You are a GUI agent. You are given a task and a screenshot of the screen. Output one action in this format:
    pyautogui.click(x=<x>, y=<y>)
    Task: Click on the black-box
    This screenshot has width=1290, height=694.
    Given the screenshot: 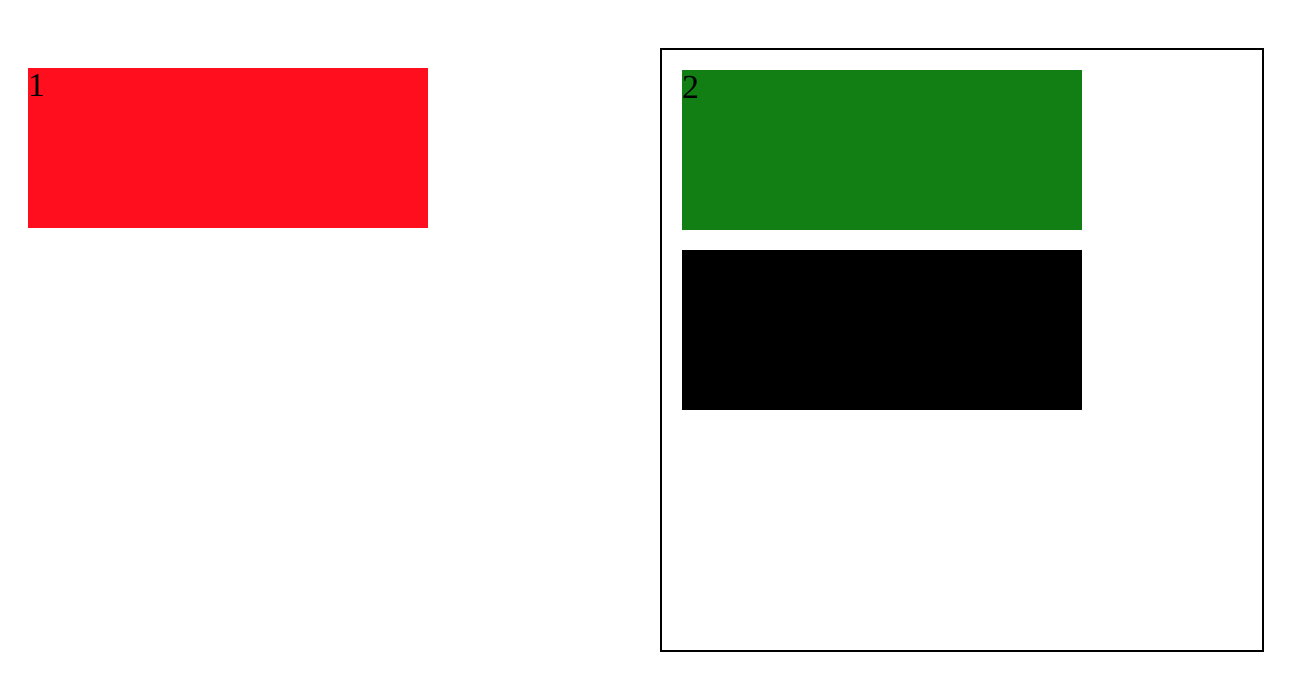 What is the action you would take?
    pyautogui.click(x=882, y=330)
    